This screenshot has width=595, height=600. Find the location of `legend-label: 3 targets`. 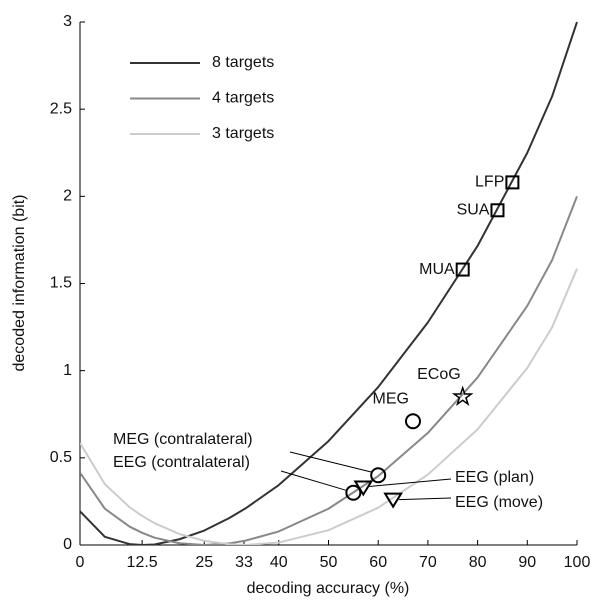

legend-label: 3 targets is located at coordinates (243, 133).